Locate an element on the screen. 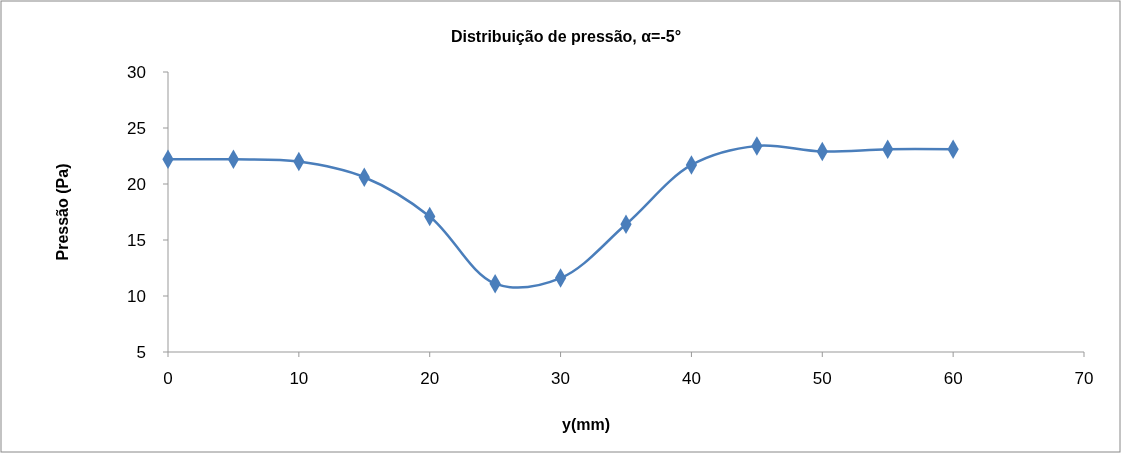 The height and width of the screenshot is (457, 1129). x-tick-label: 40 is located at coordinates (691, 378).